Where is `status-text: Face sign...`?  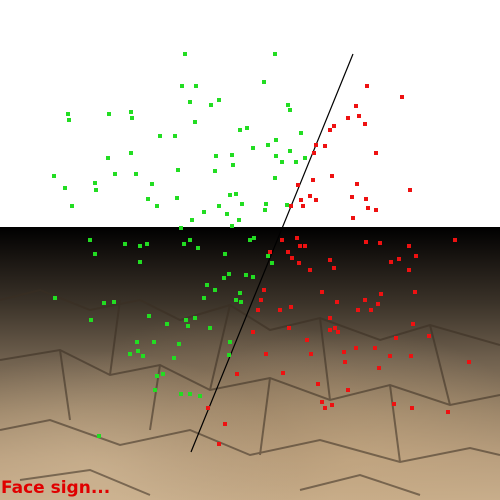 status-text: Face sign... is located at coordinates (56, 488).